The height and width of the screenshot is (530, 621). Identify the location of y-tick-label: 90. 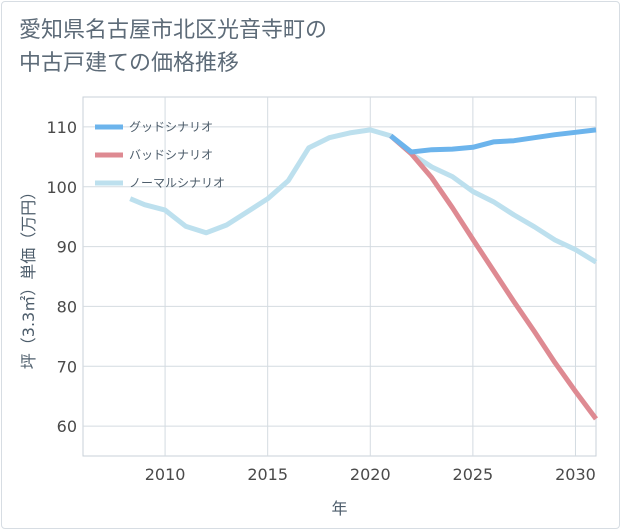
(67, 247).